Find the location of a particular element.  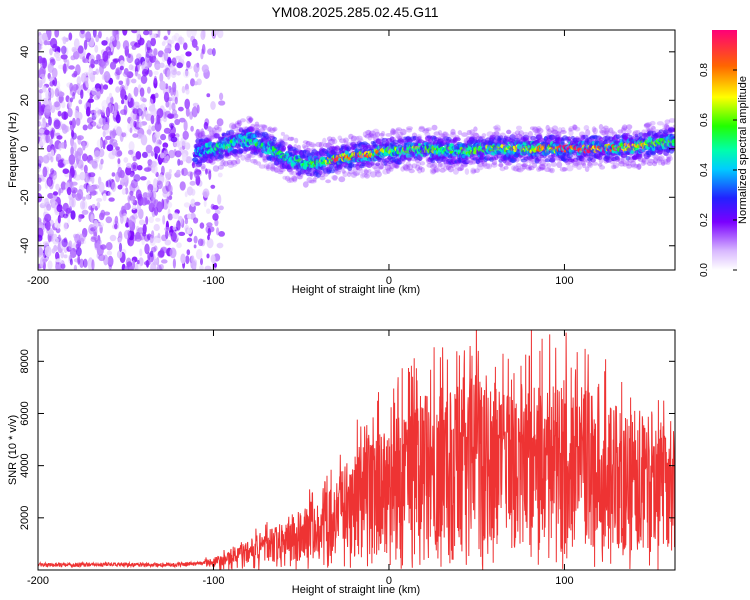

x-tick-label: -200 is located at coordinates (38, 281).